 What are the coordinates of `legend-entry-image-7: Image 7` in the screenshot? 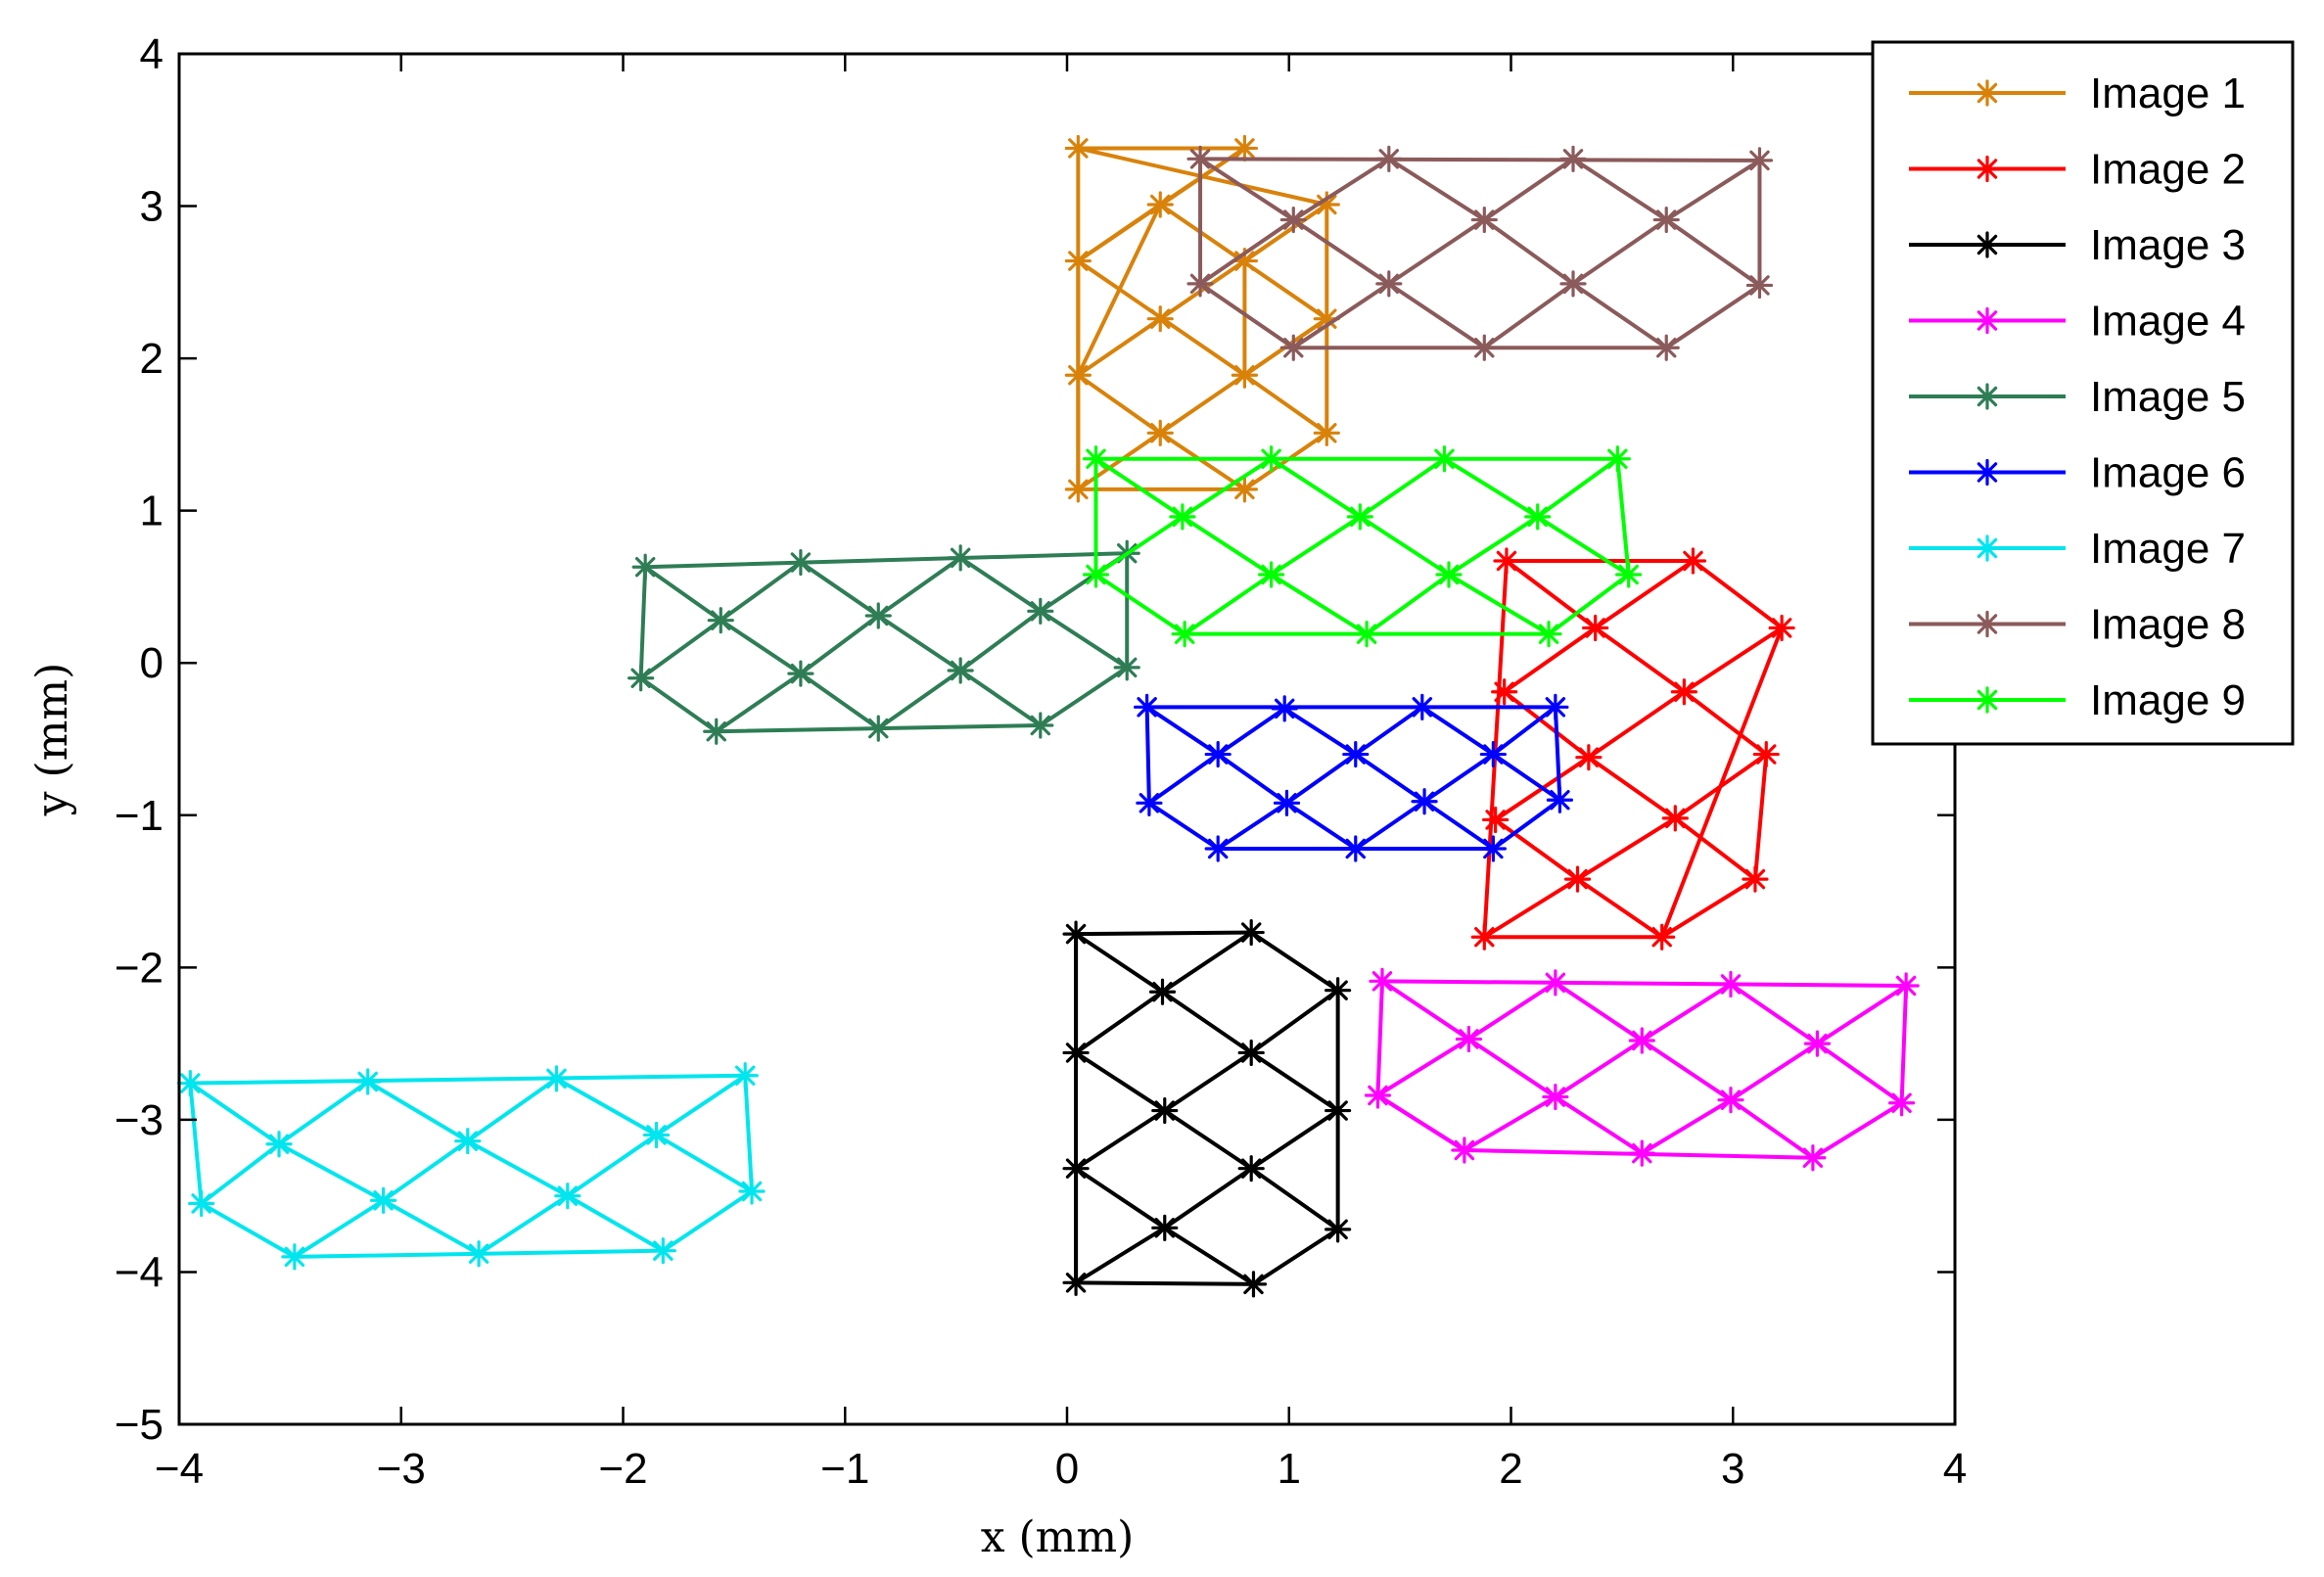 It's located at (2077, 549).